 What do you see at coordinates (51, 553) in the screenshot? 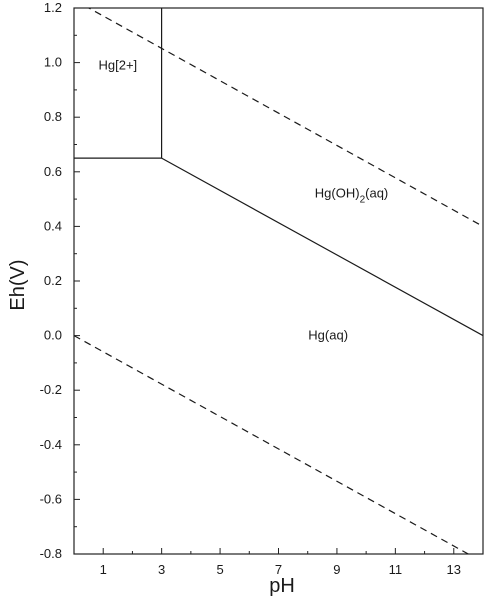
I see `y-tick-label: -0.8` at bounding box center [51, 553].